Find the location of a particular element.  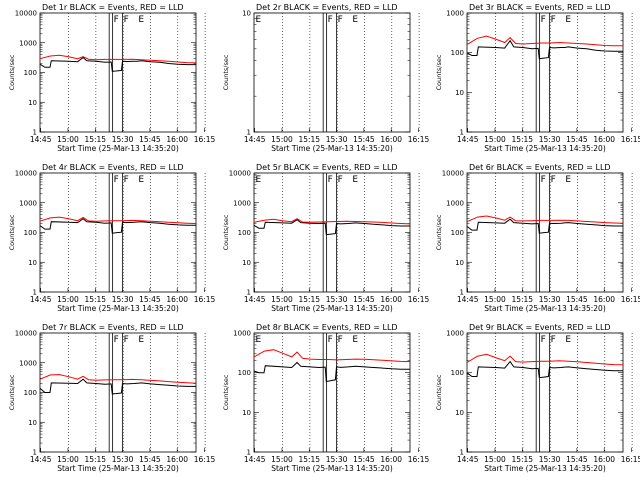

plot-title: Det 1r BLACK = Events, RED = LLD is located at coordinates (113, 7).